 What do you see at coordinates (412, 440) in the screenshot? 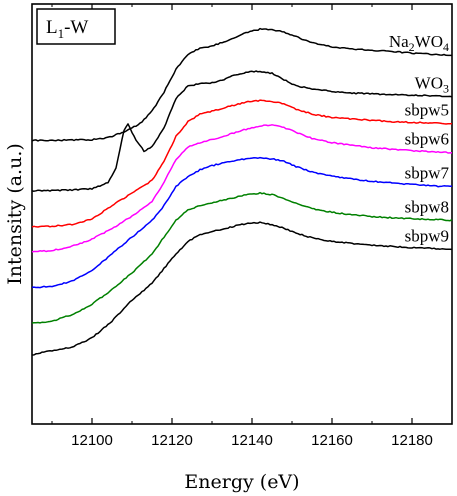
I see `x-tick-label: 12180` at bounding box center [412, 440].